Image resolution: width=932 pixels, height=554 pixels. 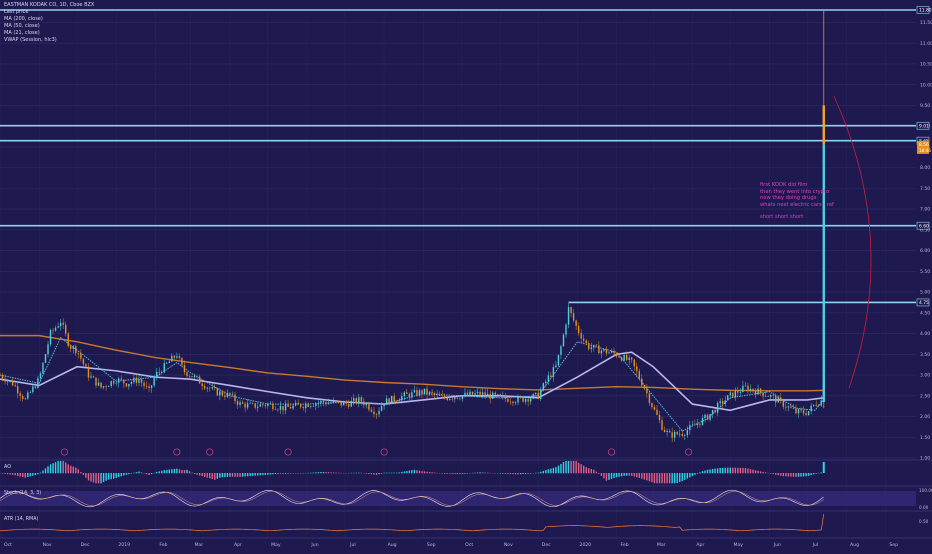 What do you see at coordinates (925, 376) in the screenshot?
I see `y-tick-label: 3.00` at bounding box center [925, 376].